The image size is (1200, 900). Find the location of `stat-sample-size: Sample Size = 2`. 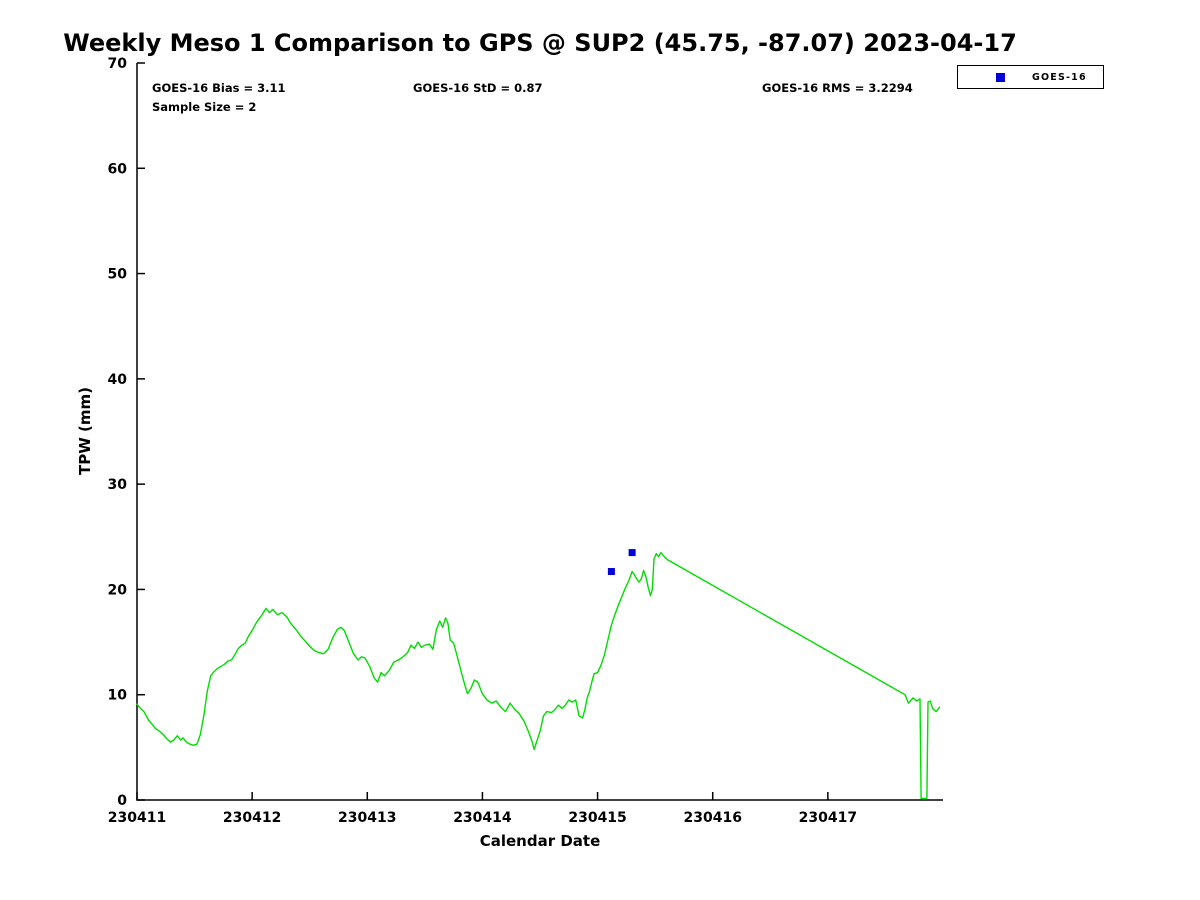

stat-sample-size: Sample Size = 2 is located at coordinates (204, 107).